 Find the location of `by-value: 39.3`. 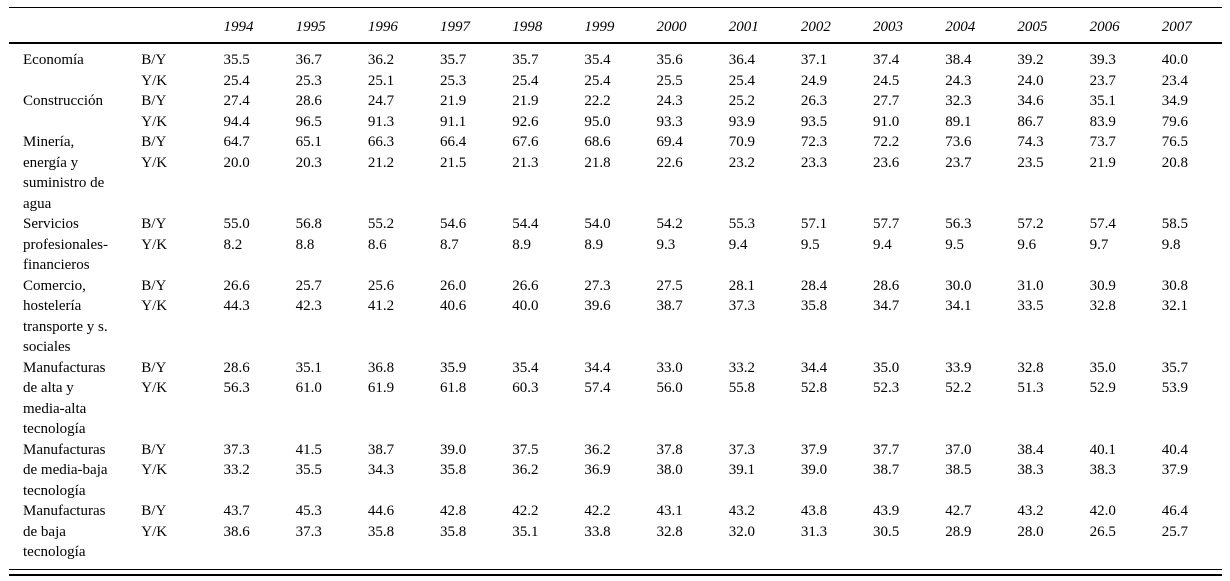

by-value: 39.3 is located at coordinates (1102, 60).